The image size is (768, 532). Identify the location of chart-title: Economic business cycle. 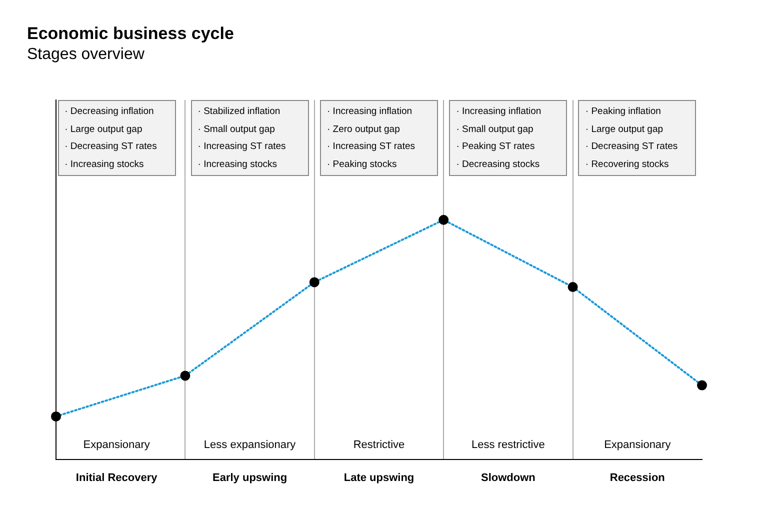
(130, 34).